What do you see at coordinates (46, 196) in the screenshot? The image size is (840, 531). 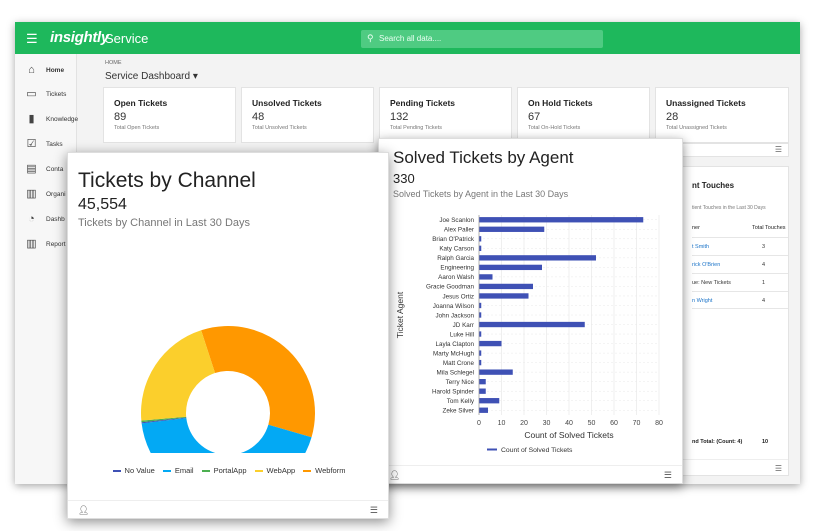 I see `sidebar-item-organizations: ▥ Organi` at bounding box center [46, 196].